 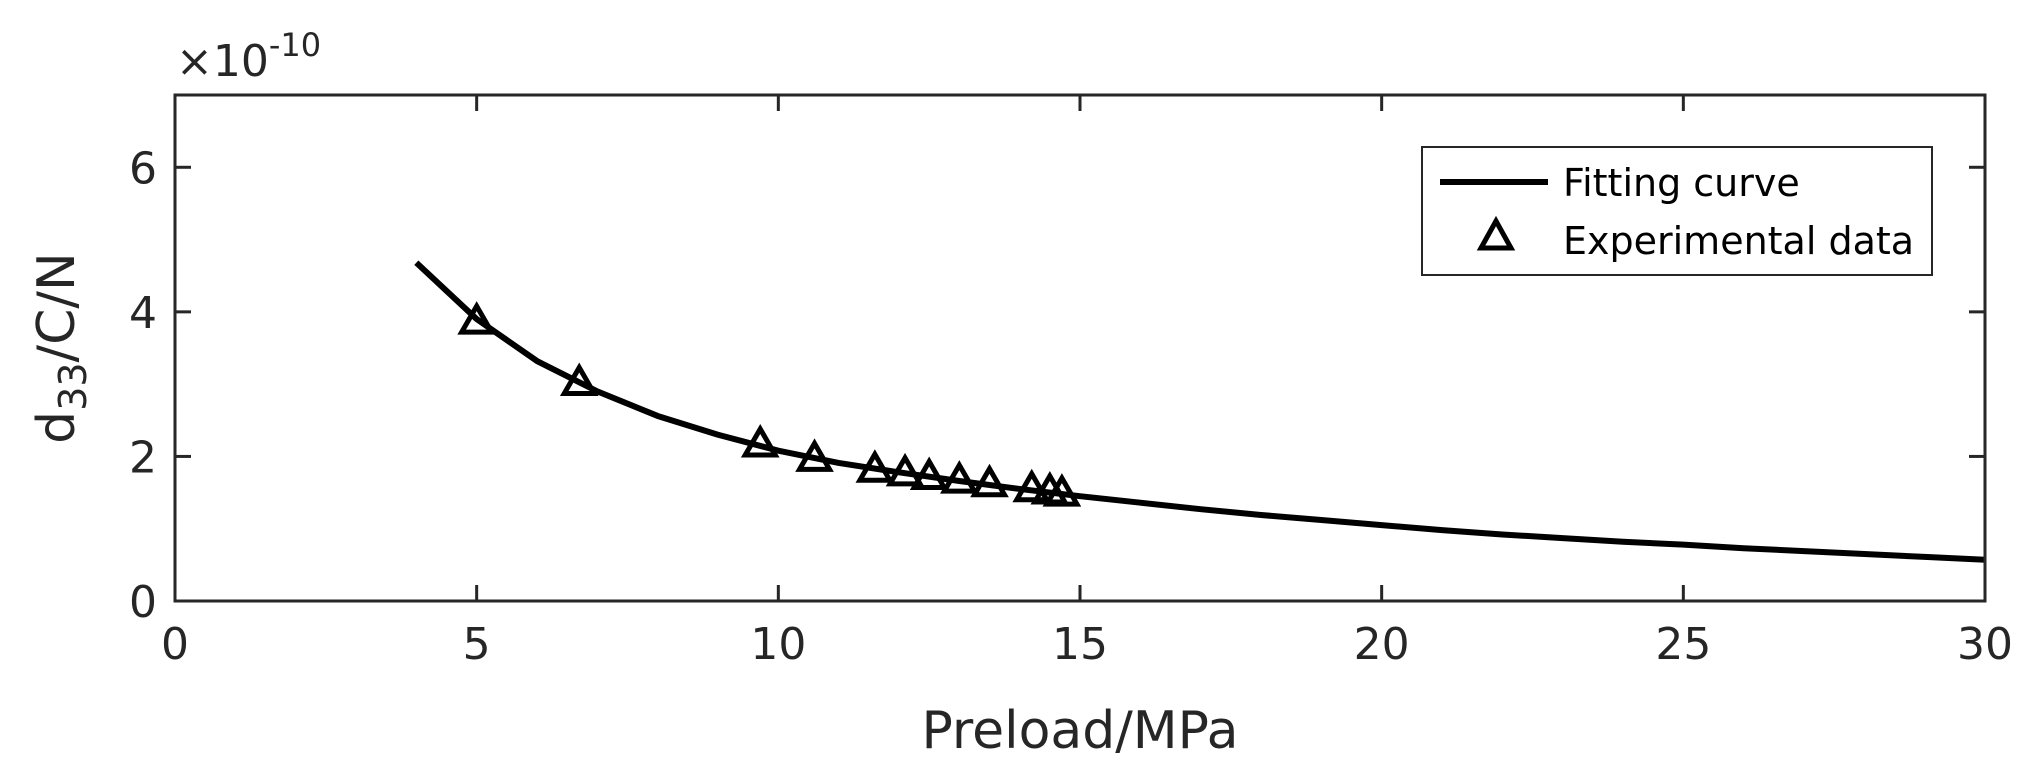 What do you see at coordinates (1985, 644) in the screenshot?
I see `x-tick-label: 30` at bounding box center [1985, 644].